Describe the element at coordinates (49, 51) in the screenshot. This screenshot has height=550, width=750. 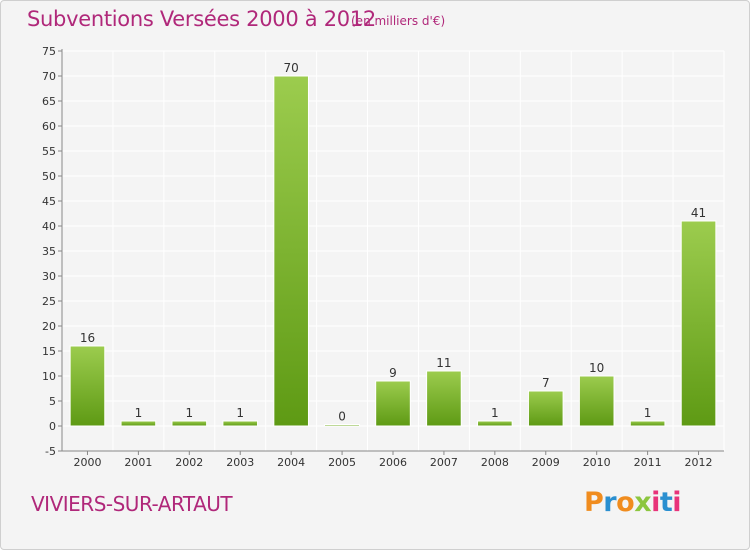
I see `y-tick-label: 75` at that location.